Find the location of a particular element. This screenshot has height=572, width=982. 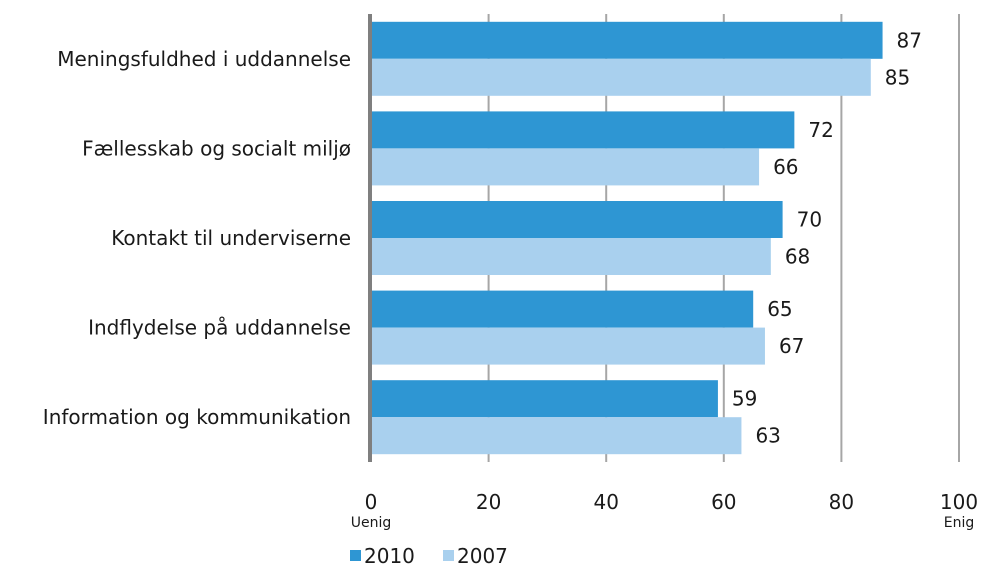

category-label-meningsfuldhed-i-uddannelse: Meningsfuldhed i uddannelse is located at coordinates (204, 59).